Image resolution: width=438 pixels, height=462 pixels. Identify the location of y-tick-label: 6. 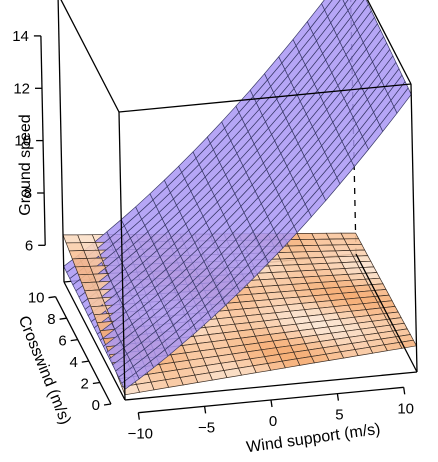
(62, 341).